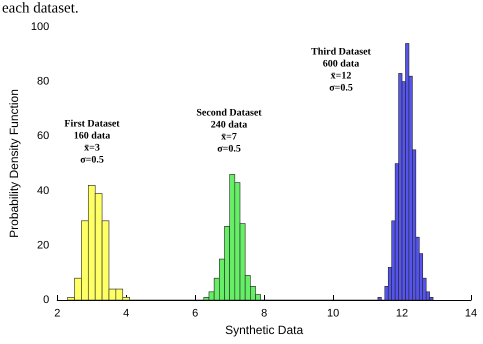 This screenshot has height=344, width=483. Describe the element at coordinates (43, 82) in the screenshot. I see `y-tick-label: 80` at that location.